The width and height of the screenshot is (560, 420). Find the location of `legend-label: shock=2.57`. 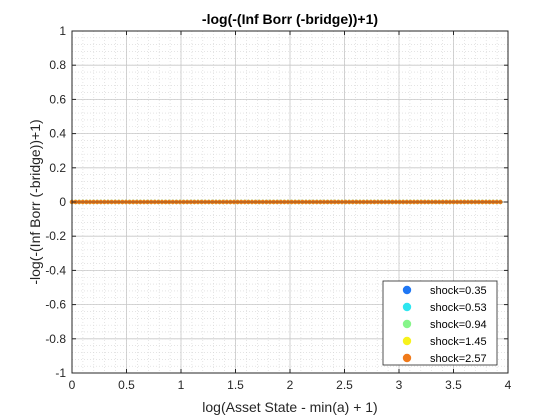

legend-label: shock=2.57 is located at coordinates (458, 359).